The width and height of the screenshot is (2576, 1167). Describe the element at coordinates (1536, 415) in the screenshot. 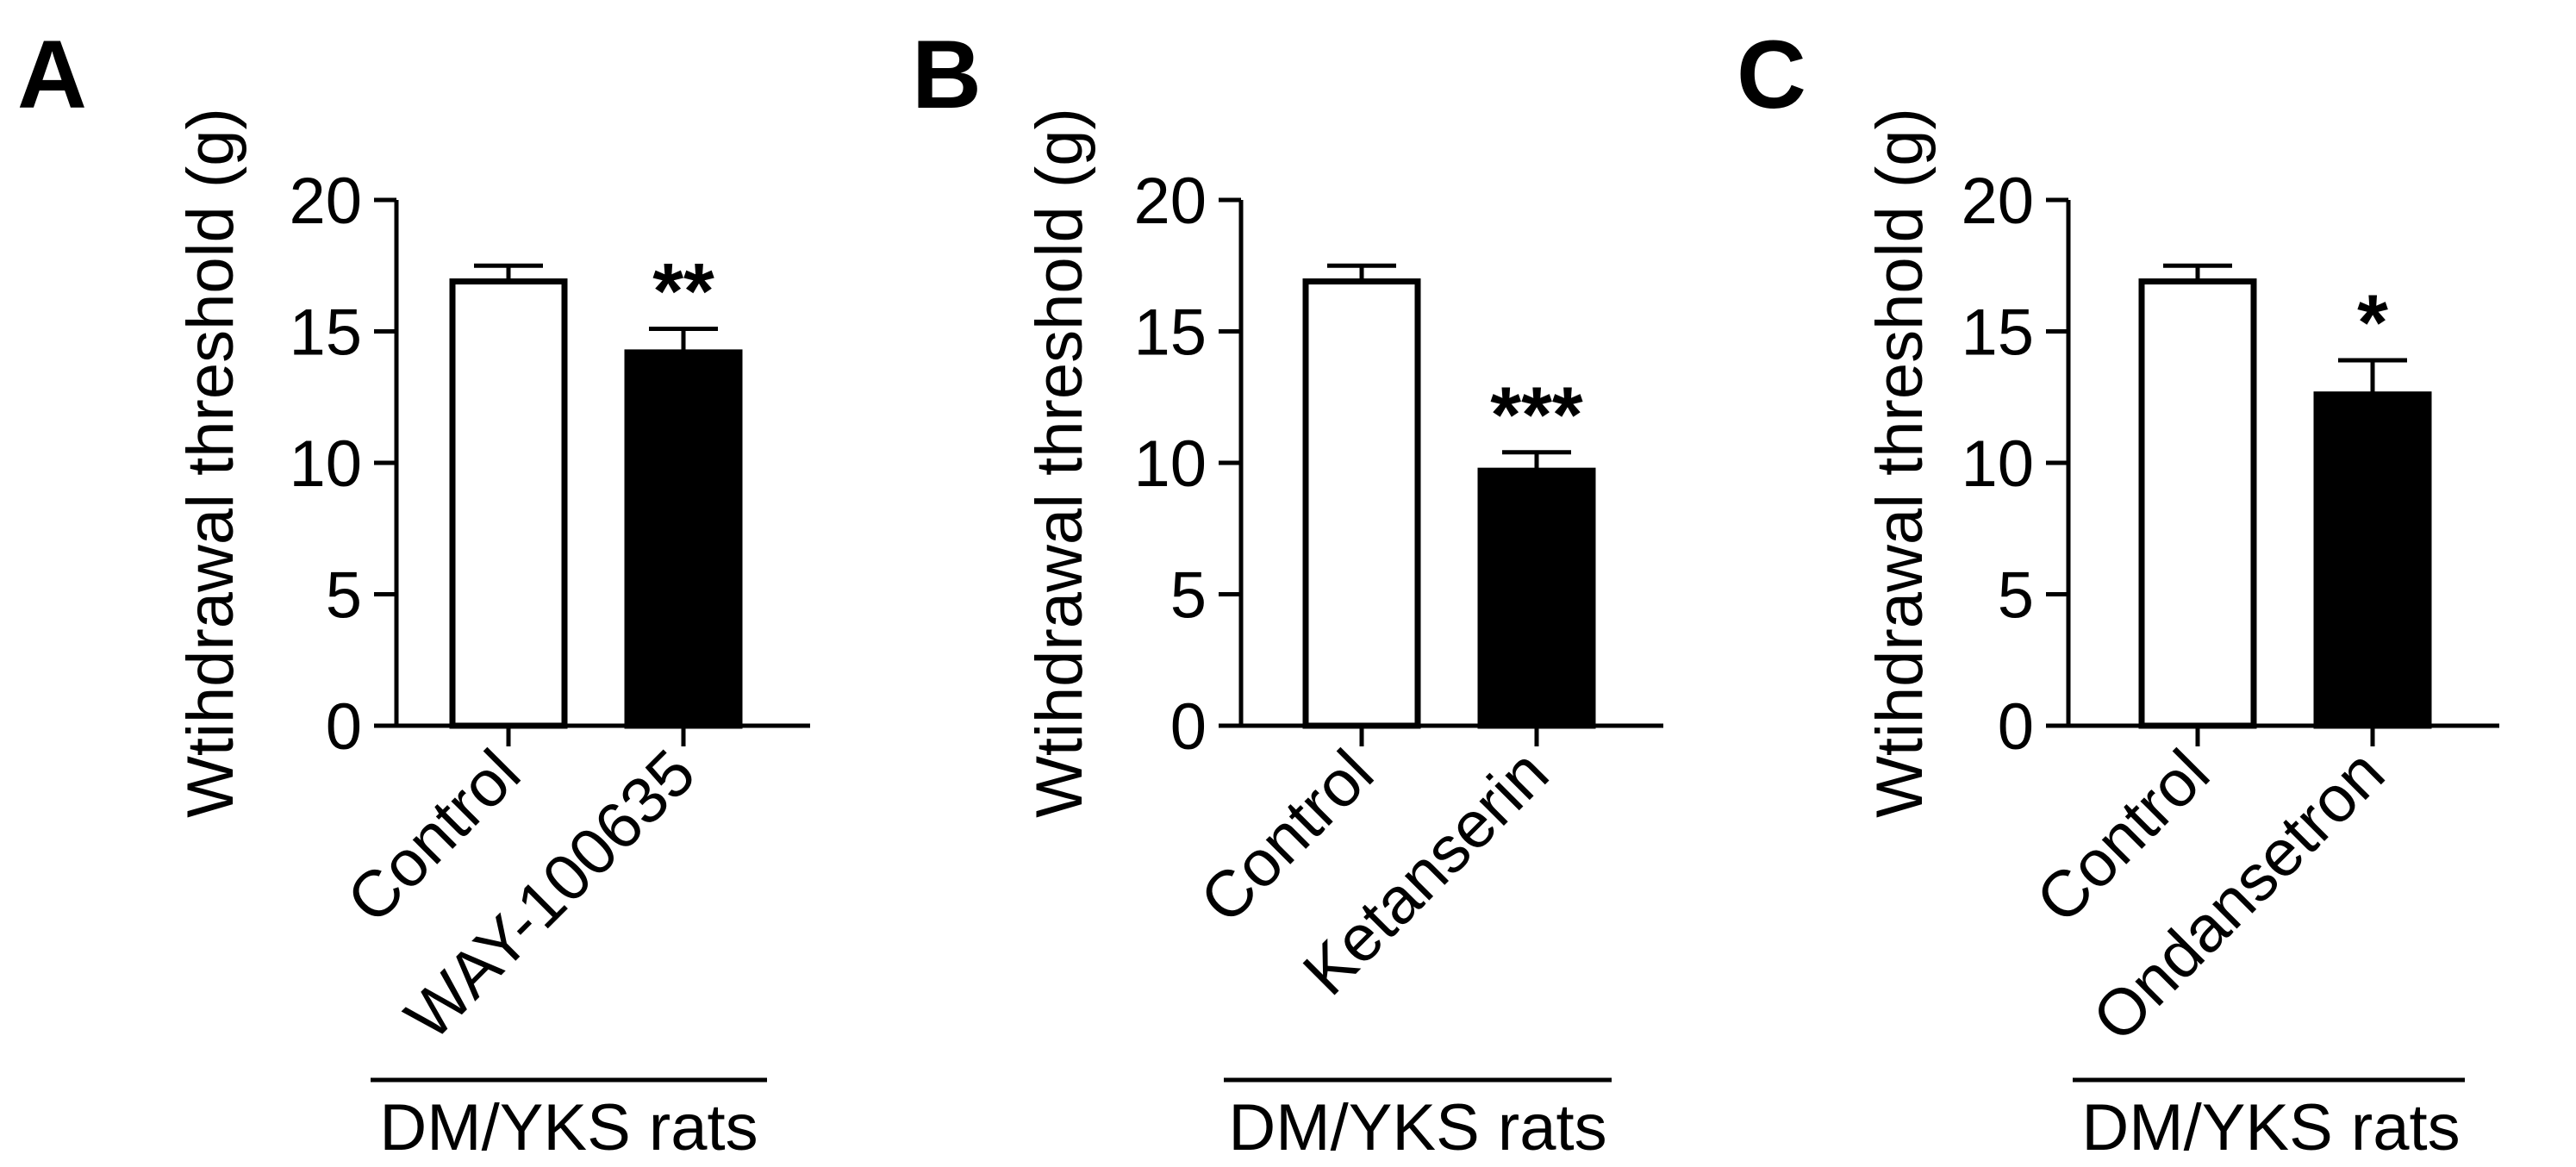

I see `significance-label: ***` at that location.